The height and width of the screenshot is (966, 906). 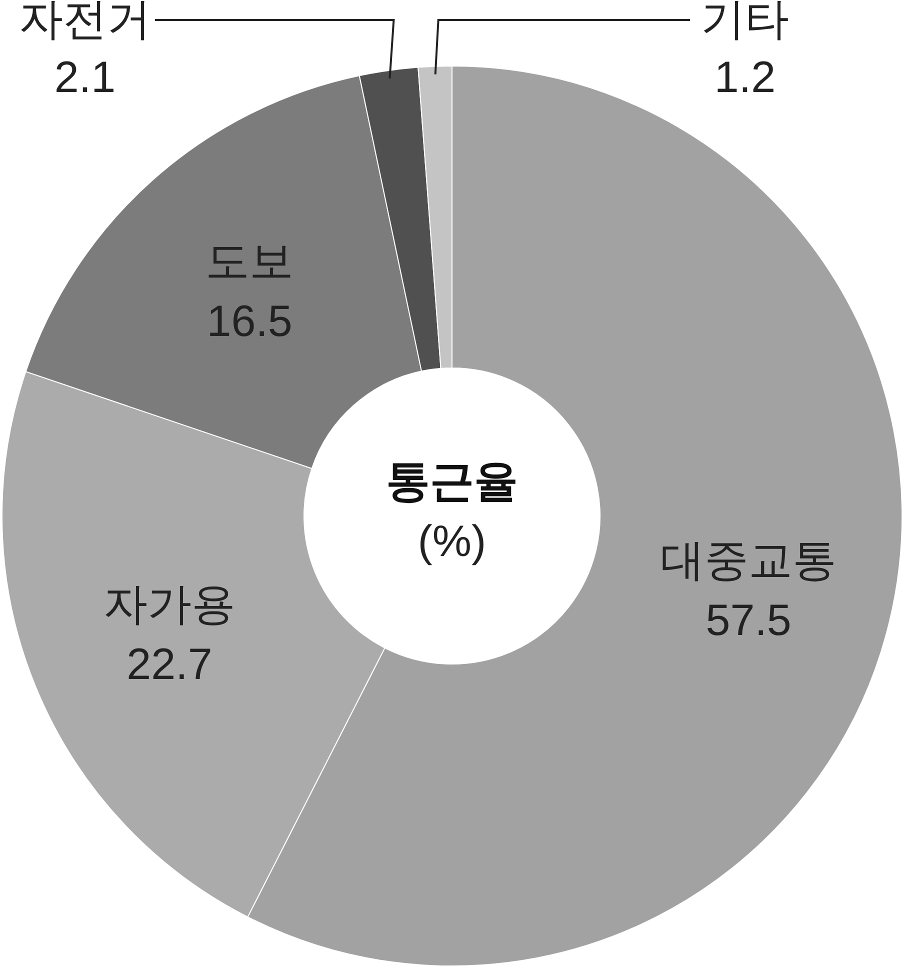 I want to click on slice-label: 자가용, so click(x=169, y=604).